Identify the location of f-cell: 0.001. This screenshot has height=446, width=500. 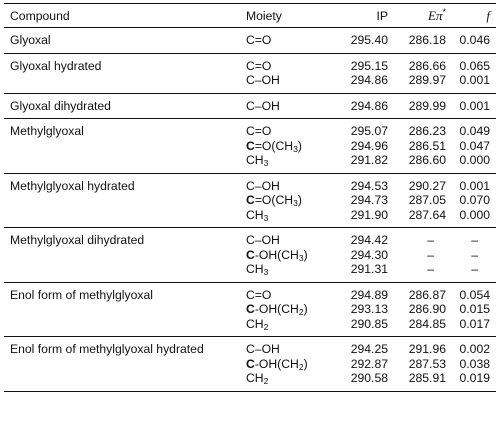
(474, 105).